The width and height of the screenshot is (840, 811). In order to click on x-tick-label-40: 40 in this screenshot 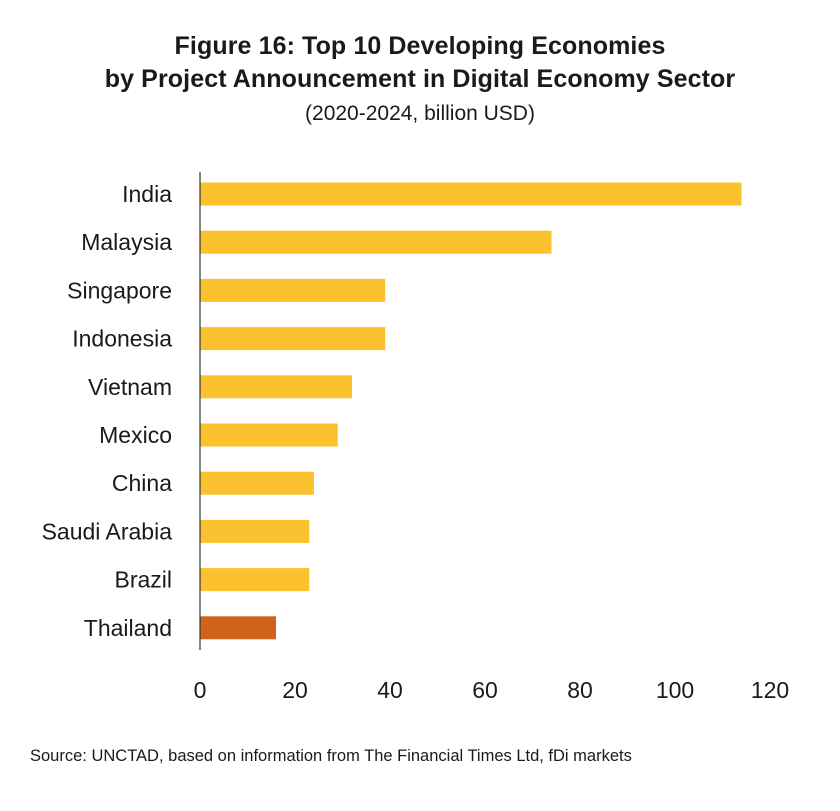, I will do `click(390, 690)`.